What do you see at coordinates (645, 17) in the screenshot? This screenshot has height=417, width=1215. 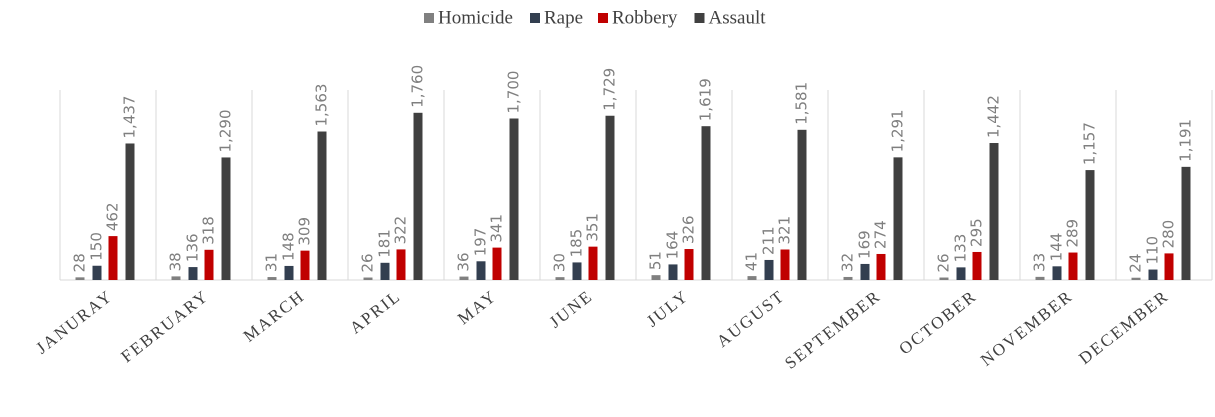 I see `legend-label: Robbery` at bounding box center [645, 17].